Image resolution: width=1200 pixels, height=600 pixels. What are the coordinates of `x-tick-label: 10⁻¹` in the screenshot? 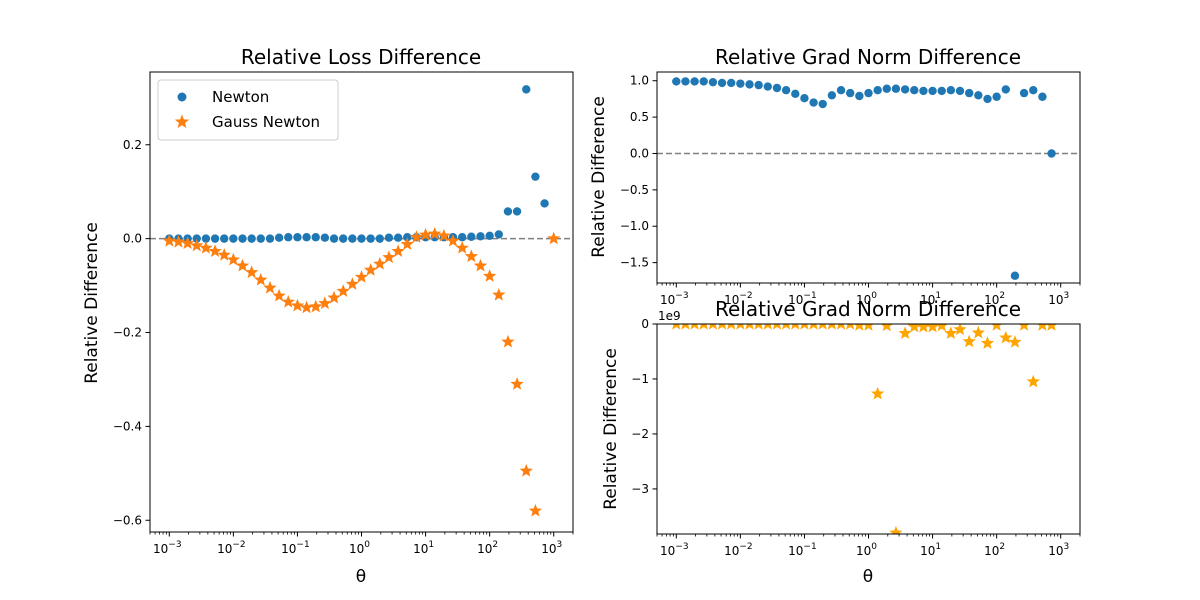 It's located at (802, 550).